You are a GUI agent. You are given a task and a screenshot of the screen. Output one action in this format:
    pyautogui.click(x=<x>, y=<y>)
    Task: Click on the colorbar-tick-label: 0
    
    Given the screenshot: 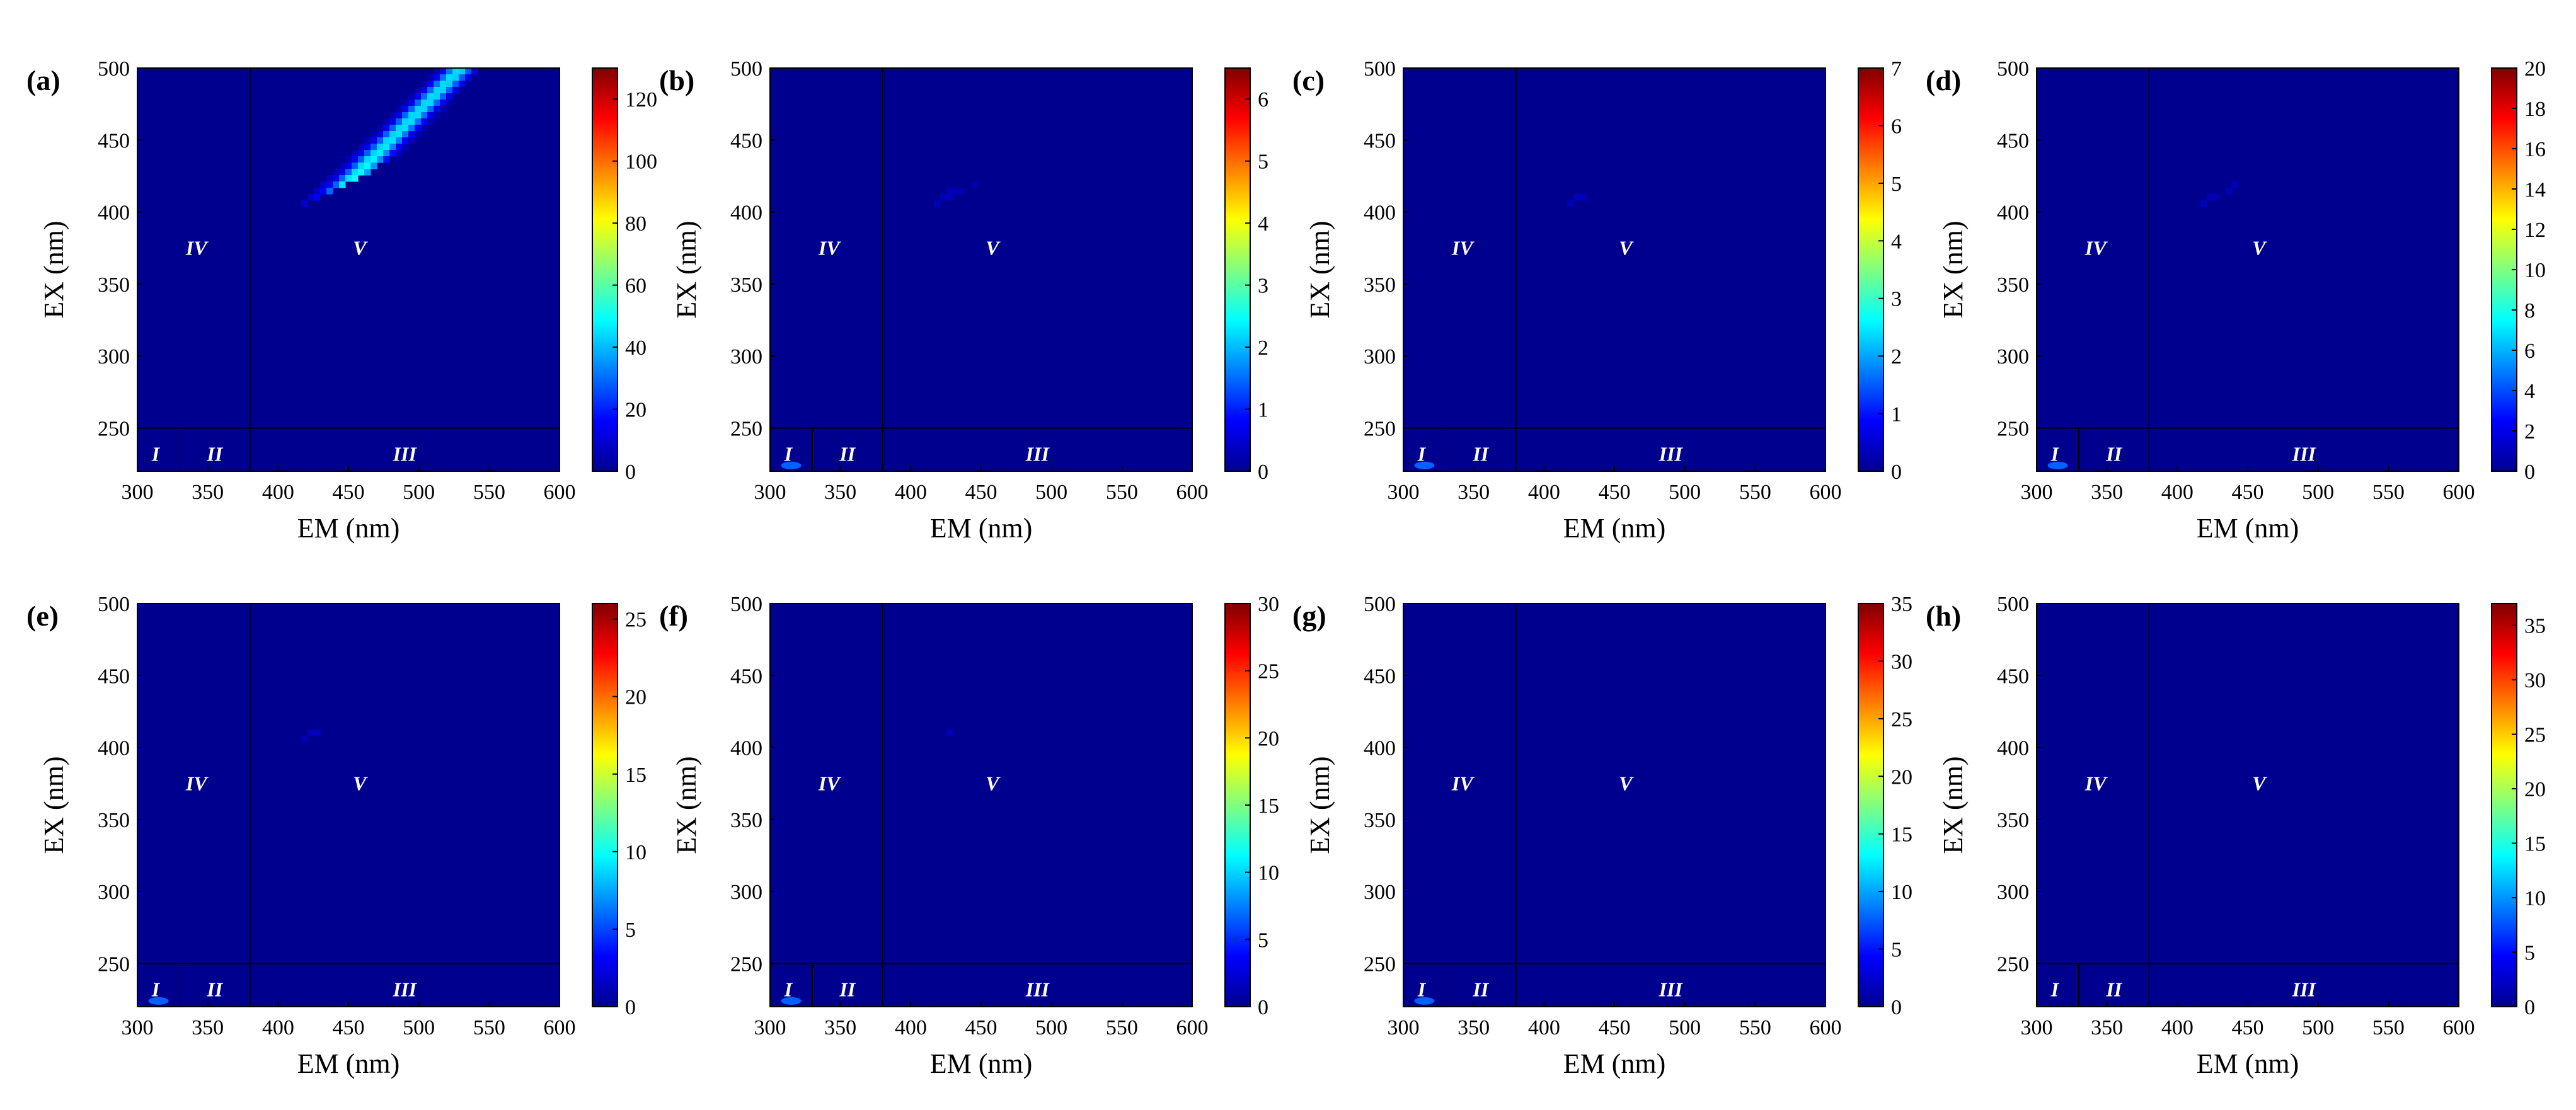 What is the action you would take?
    pyautogui.click(x=1263, y=1007)
    